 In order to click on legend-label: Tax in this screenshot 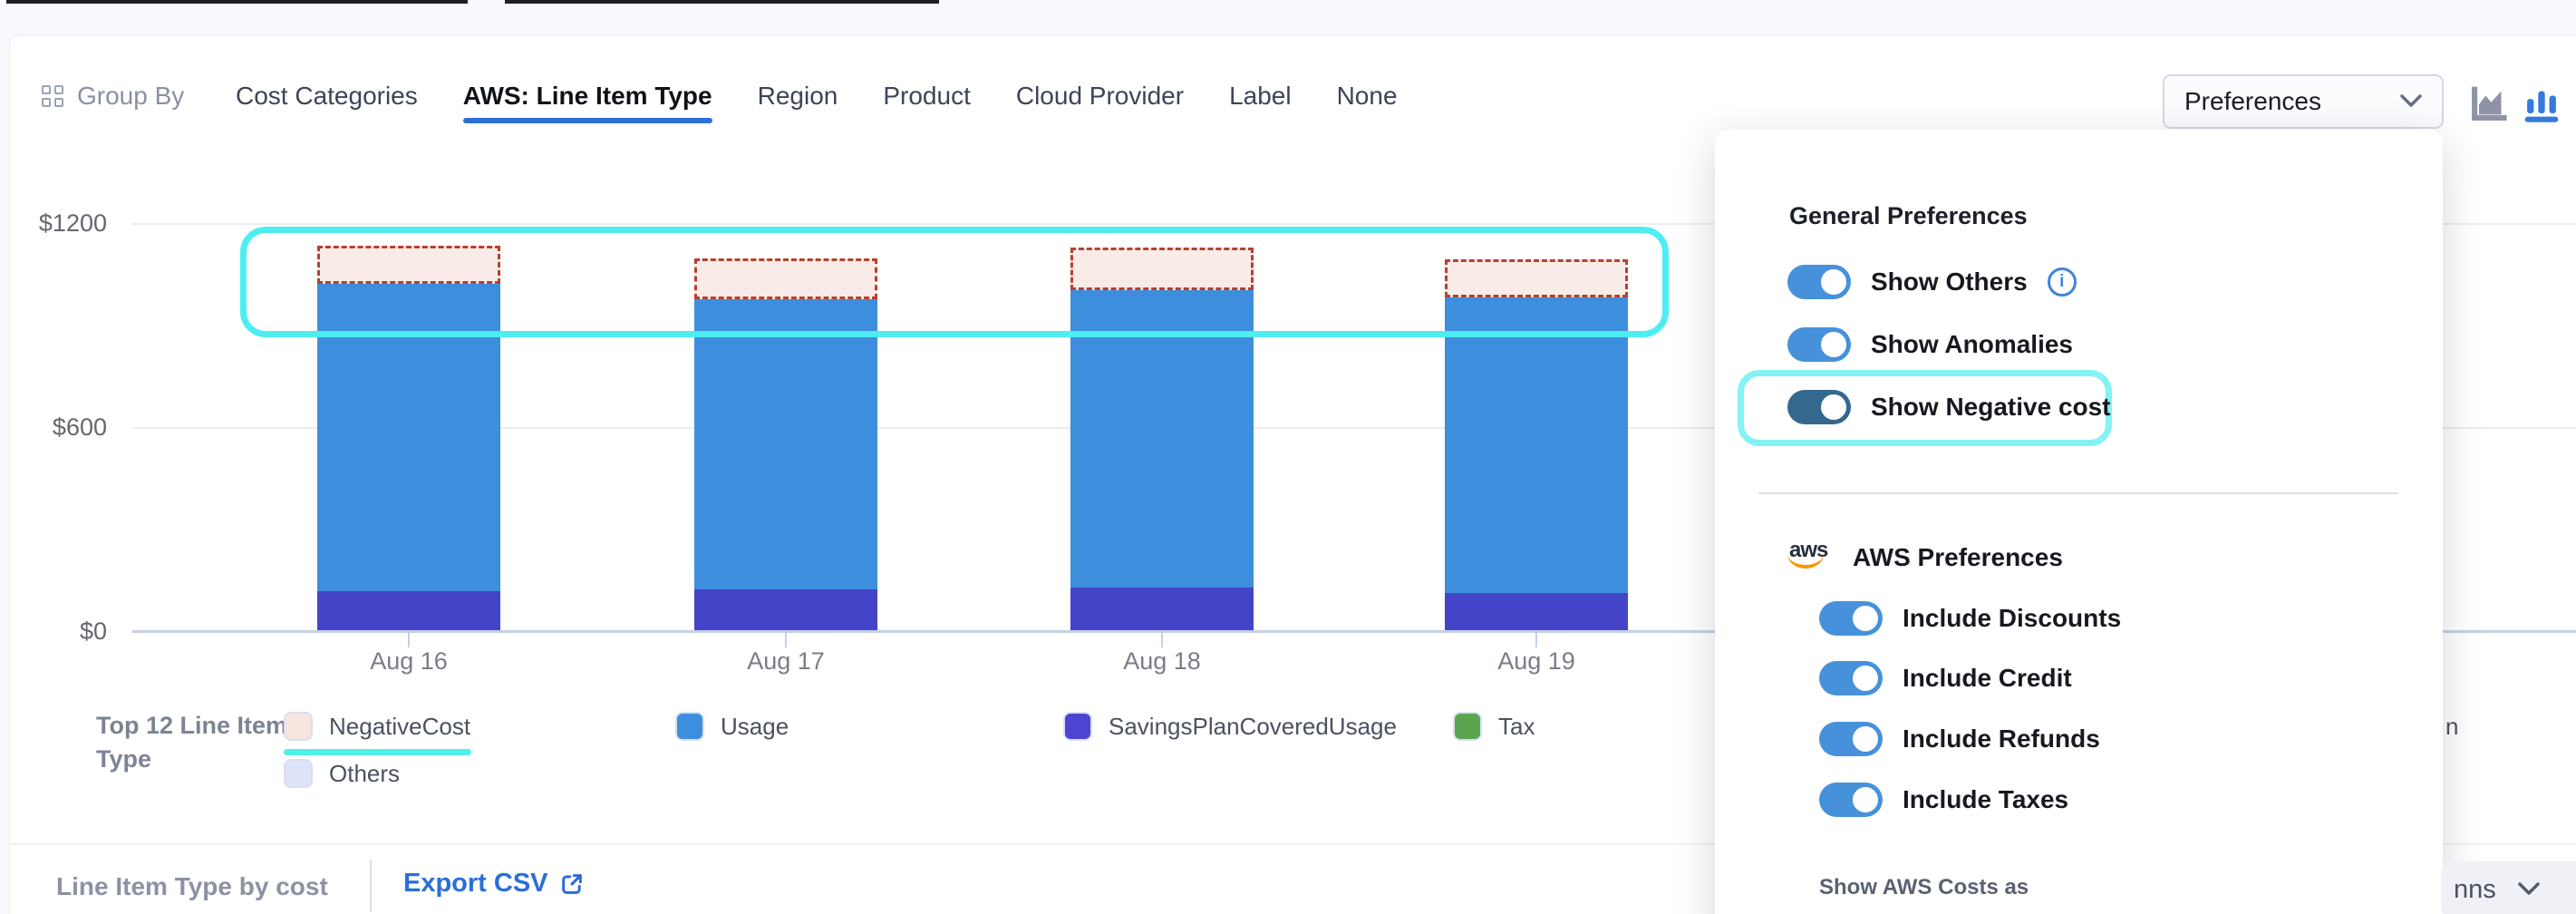, I will do `click(1516, 726)`.